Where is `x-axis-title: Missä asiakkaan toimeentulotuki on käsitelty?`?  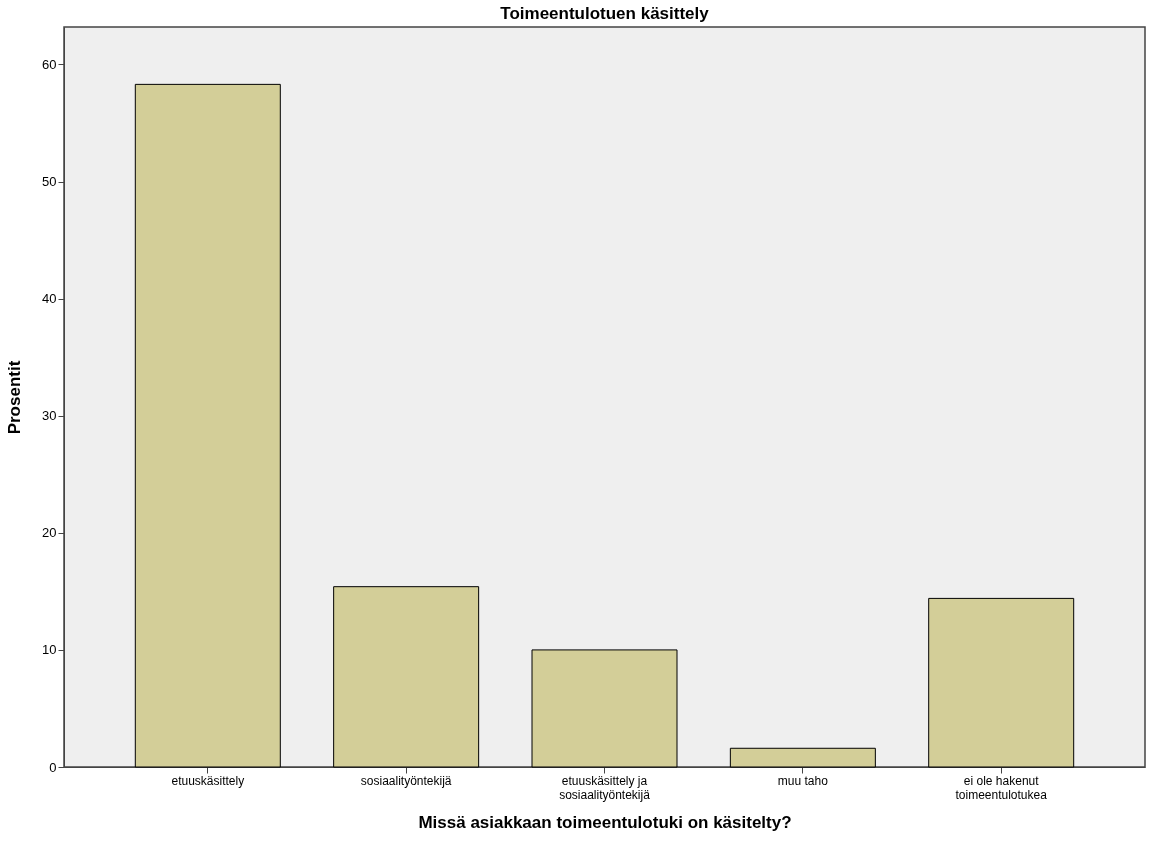 x-axis-title: Missä asiakkaan toimeentulotuki on käsitelty? is located at coordinates (605, 822).